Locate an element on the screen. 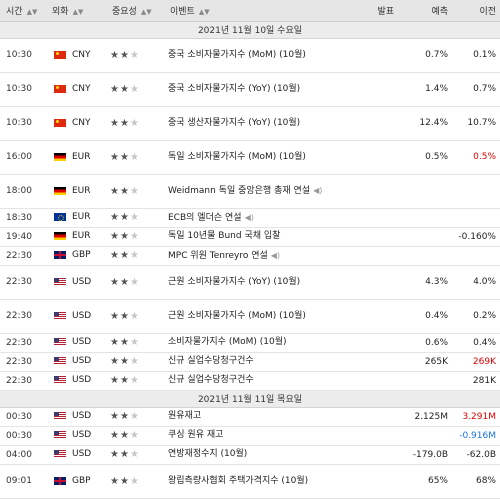 This screenshot has height=500, width=500. event-name-cell: 중국 생산자물가지수 (YoY) (10월) is located at coordinates (253, 123).